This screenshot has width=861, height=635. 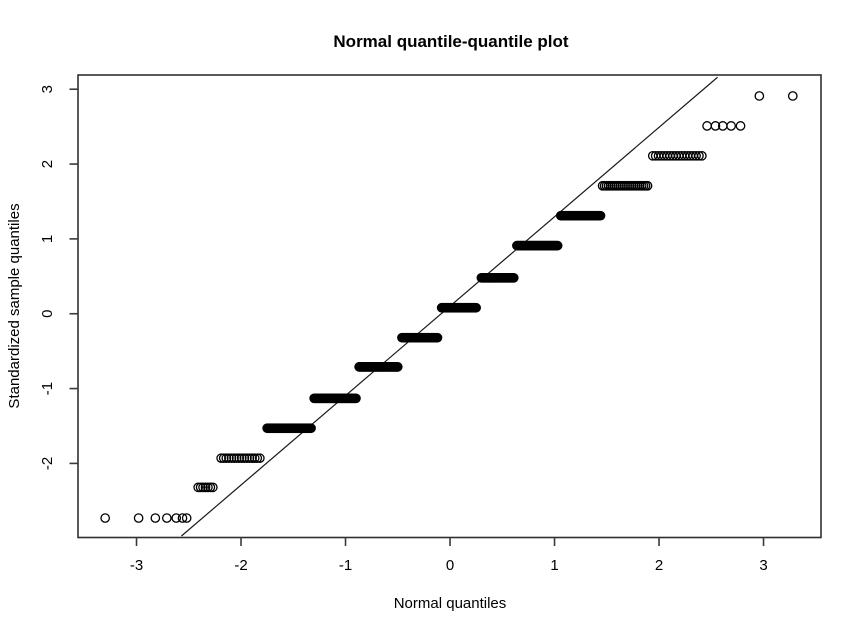 I want to click on x-axis-ticks: -3 -2 -1 0 1 2 3, so click(x=449, y=555).